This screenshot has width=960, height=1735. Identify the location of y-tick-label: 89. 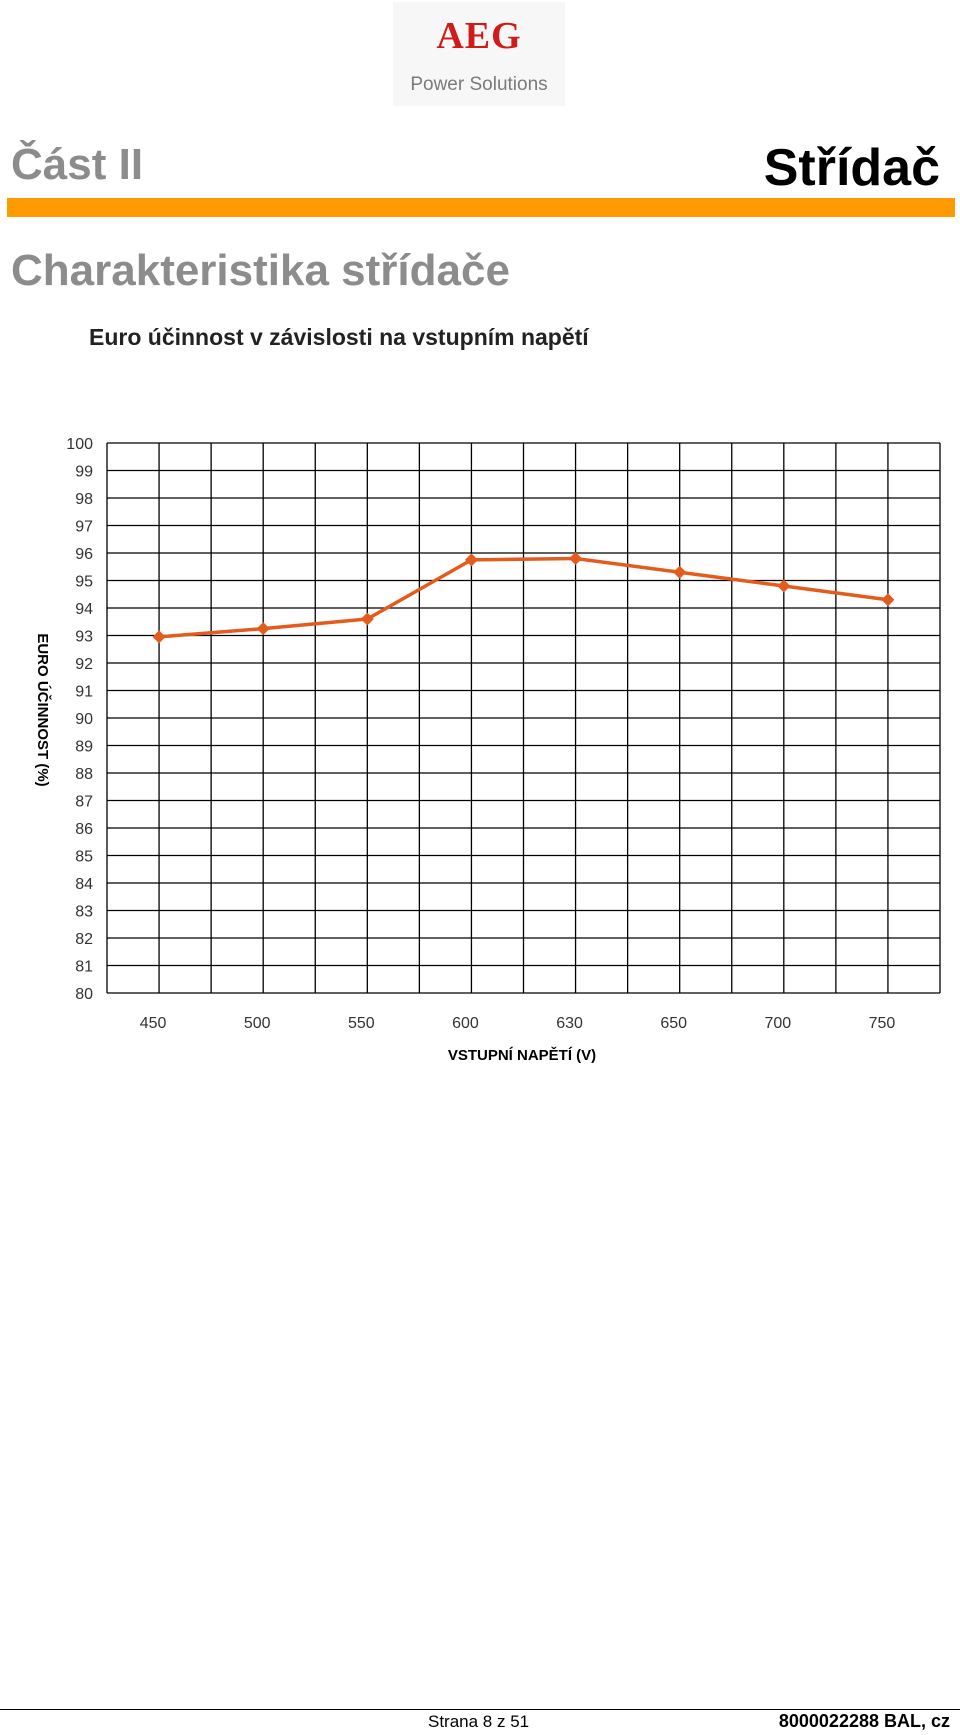
(84, 747).